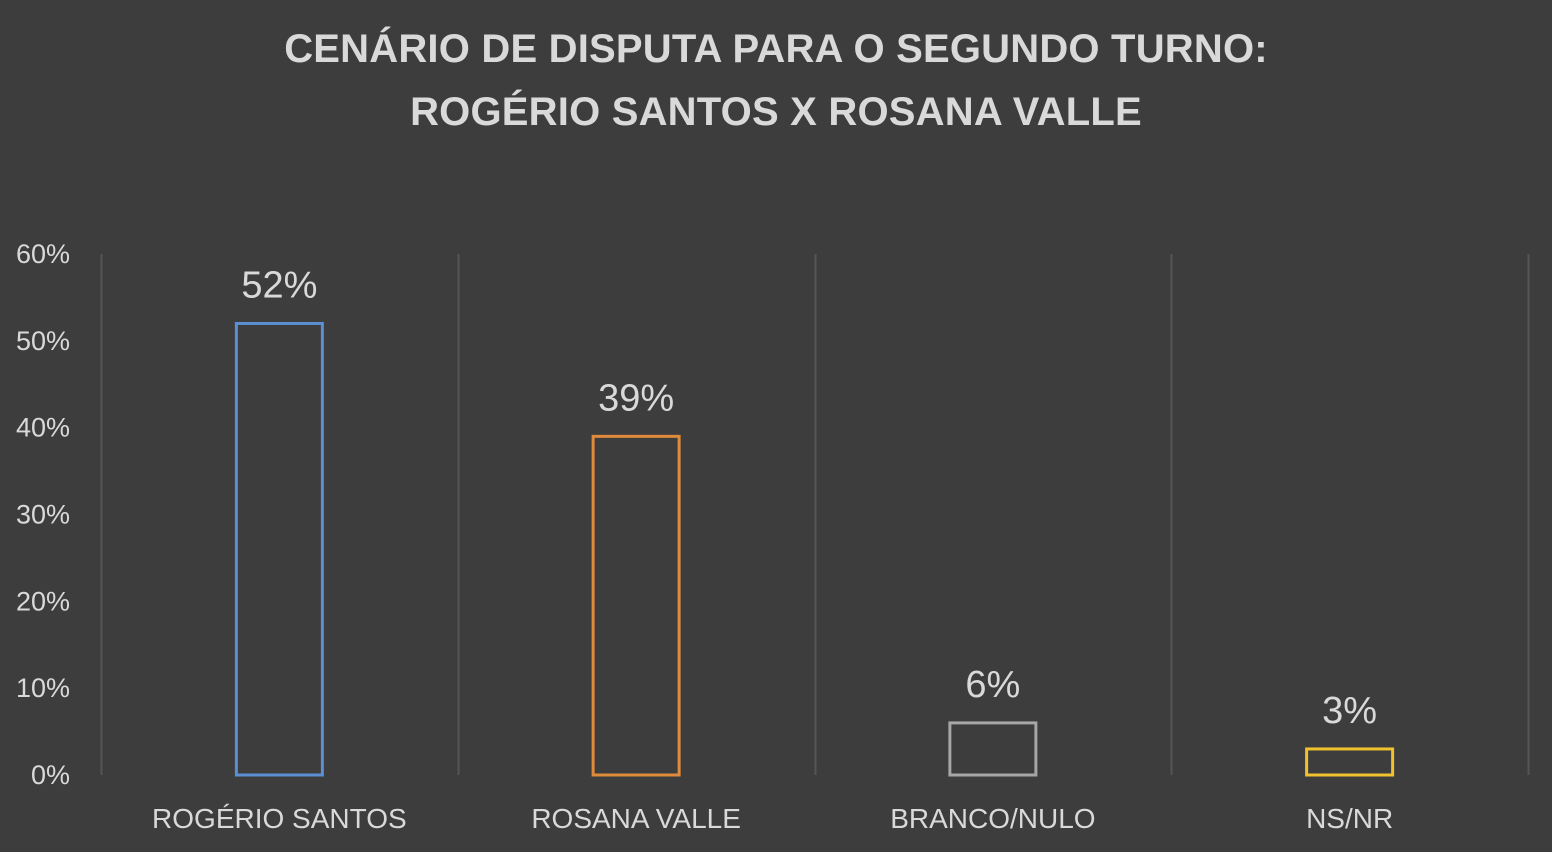 This screenshot has height=852, width=1552. What do you see at coordinates (50, 775) in the screenshot?
I see `y-tick-label: 0%` at bounding box center [50, 775].